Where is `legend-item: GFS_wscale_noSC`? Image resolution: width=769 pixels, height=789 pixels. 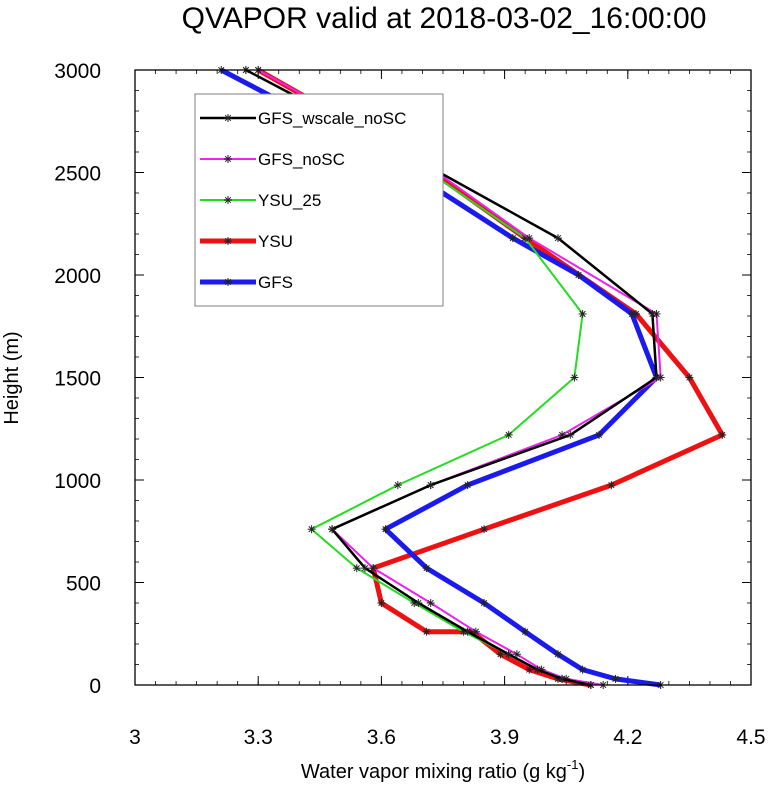
legend-item: GFS_wscale_noSC is located at coordinates (303, 118).